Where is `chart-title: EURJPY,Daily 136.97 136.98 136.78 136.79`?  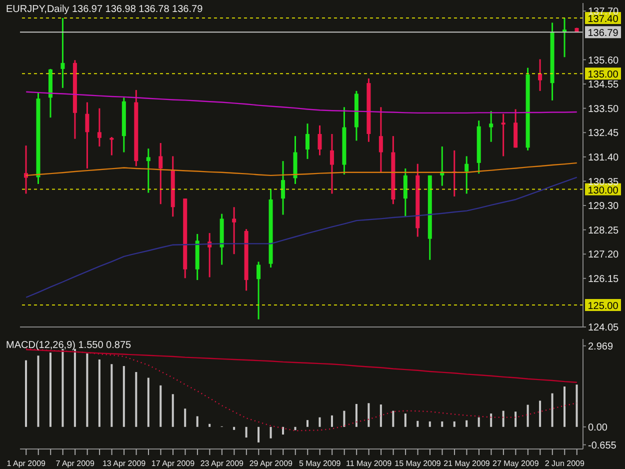
chart-title: EURJPY,Daily 136.97 136.98 136.78 136.79 is located at coordinates (104, 9).